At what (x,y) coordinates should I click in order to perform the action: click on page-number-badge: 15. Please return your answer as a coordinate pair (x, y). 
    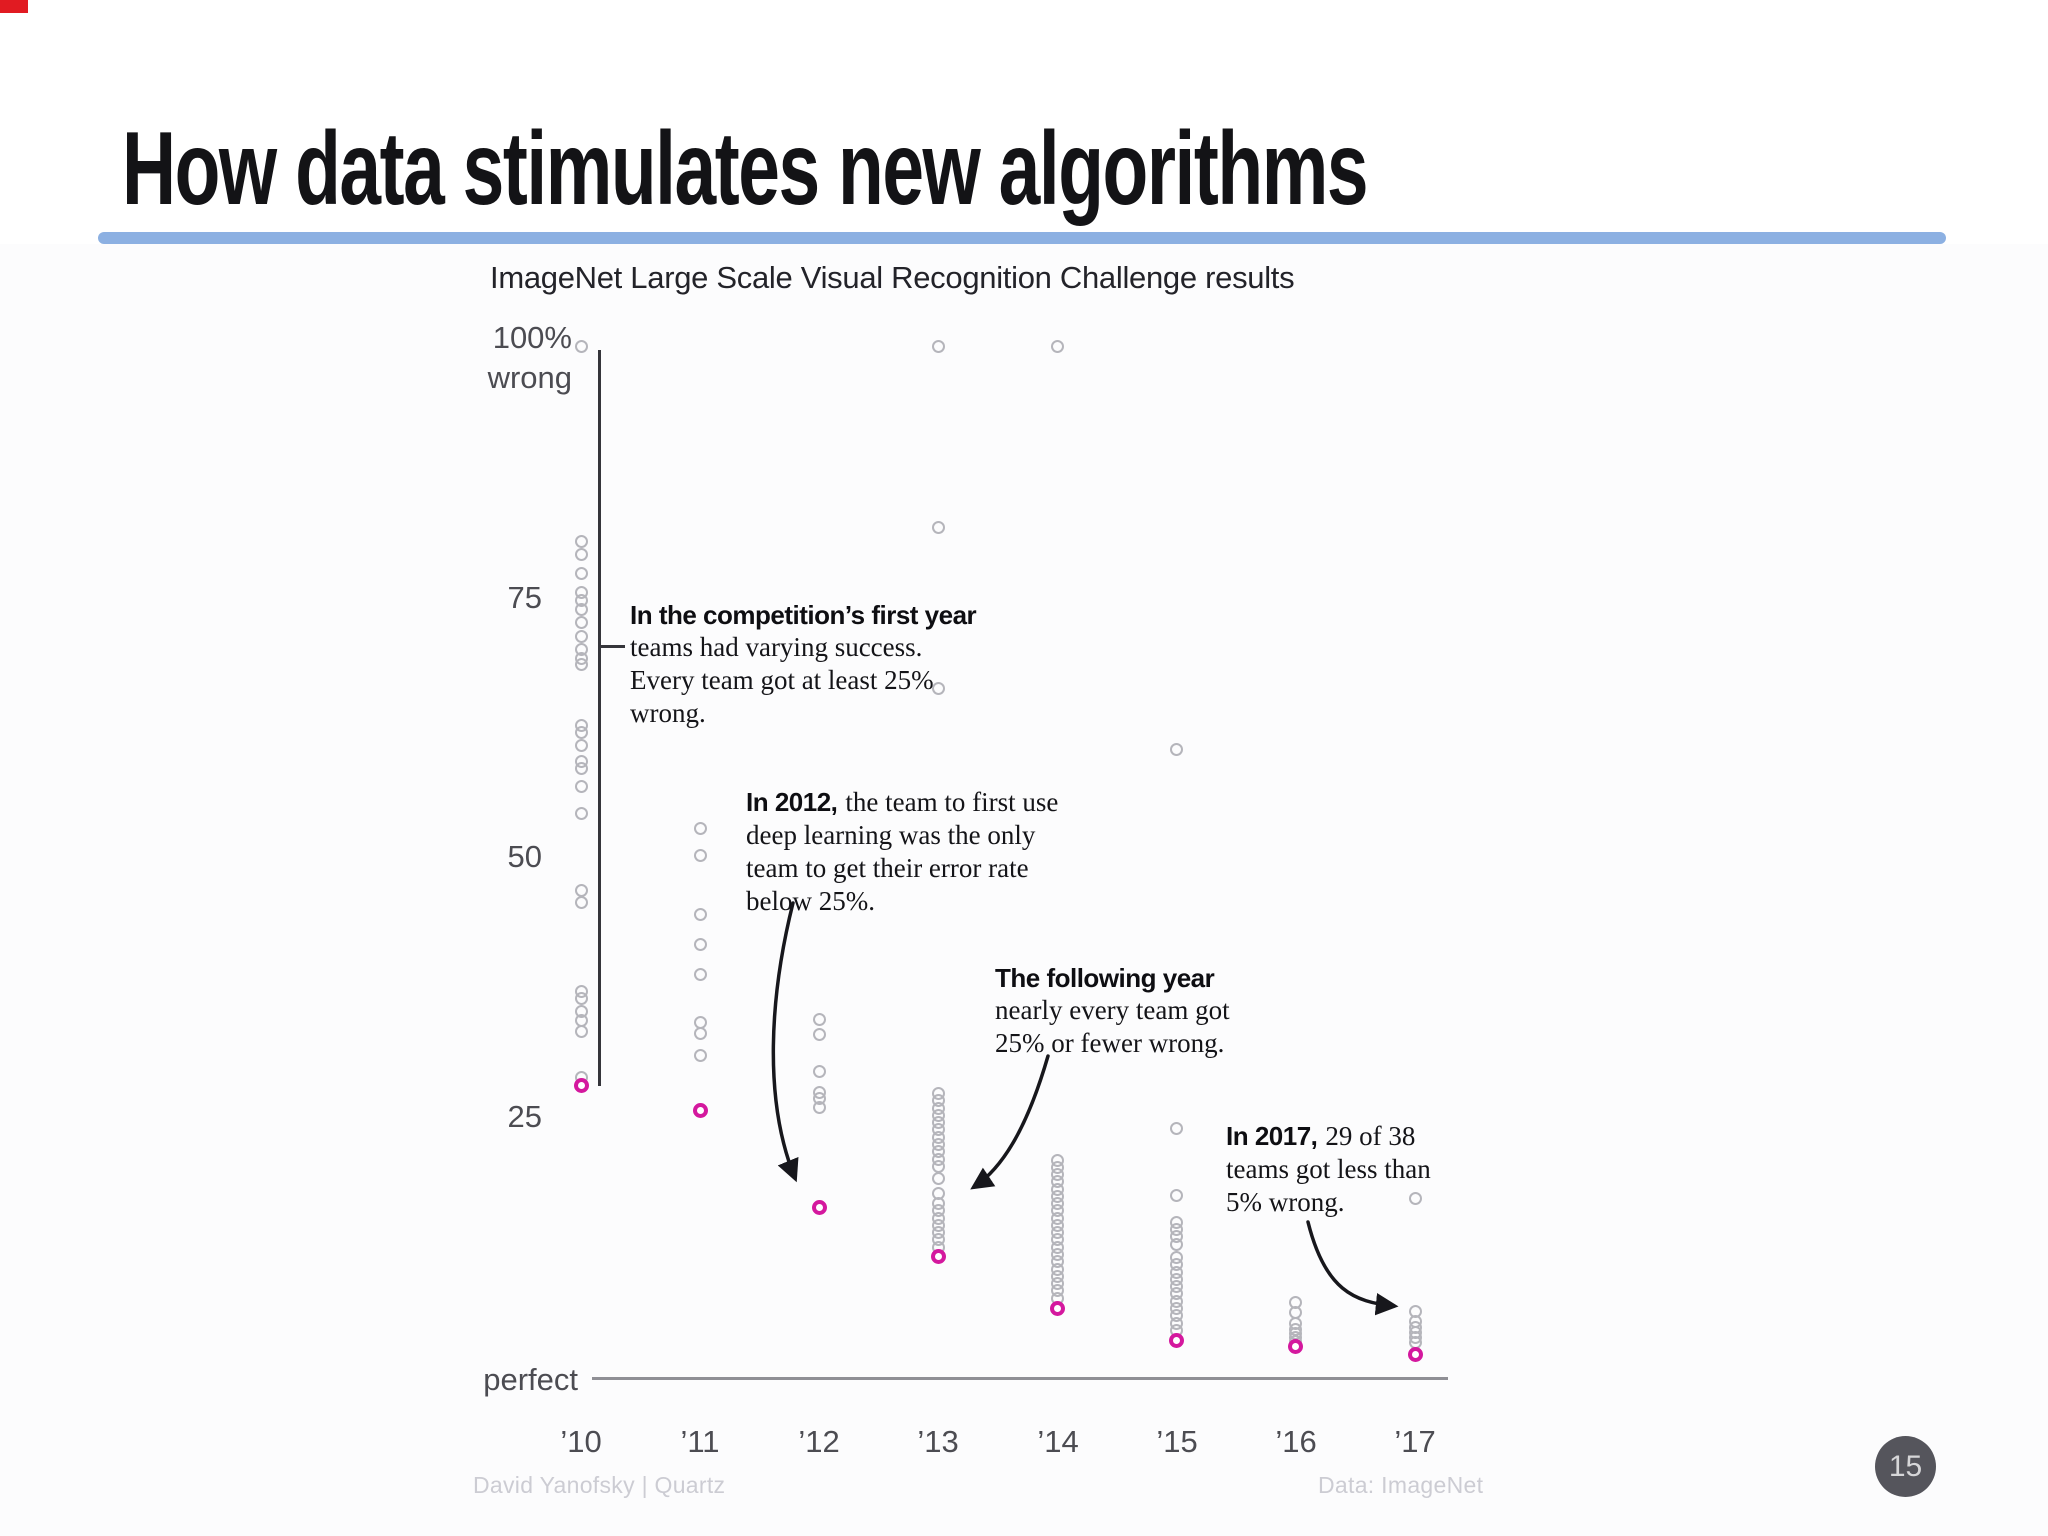
    Looking at the image, I should click on (1905, 1466).